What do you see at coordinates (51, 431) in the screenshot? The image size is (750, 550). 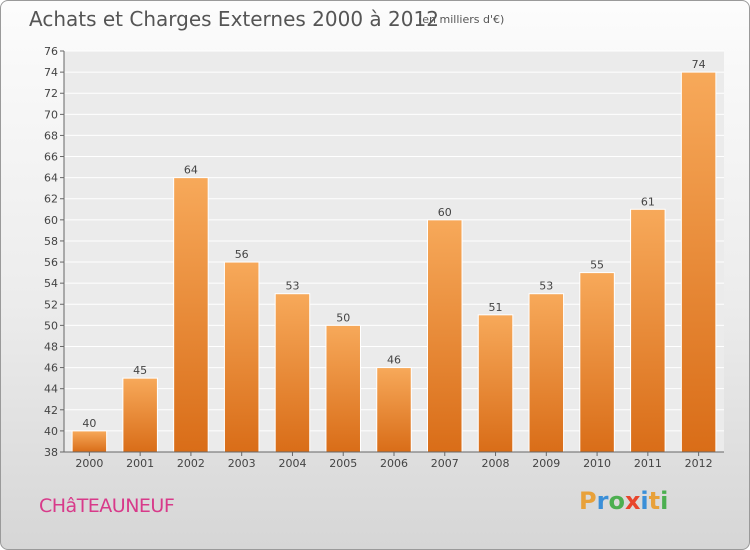 I see `y-tick-label: 40` at bounding box center [51, 431].